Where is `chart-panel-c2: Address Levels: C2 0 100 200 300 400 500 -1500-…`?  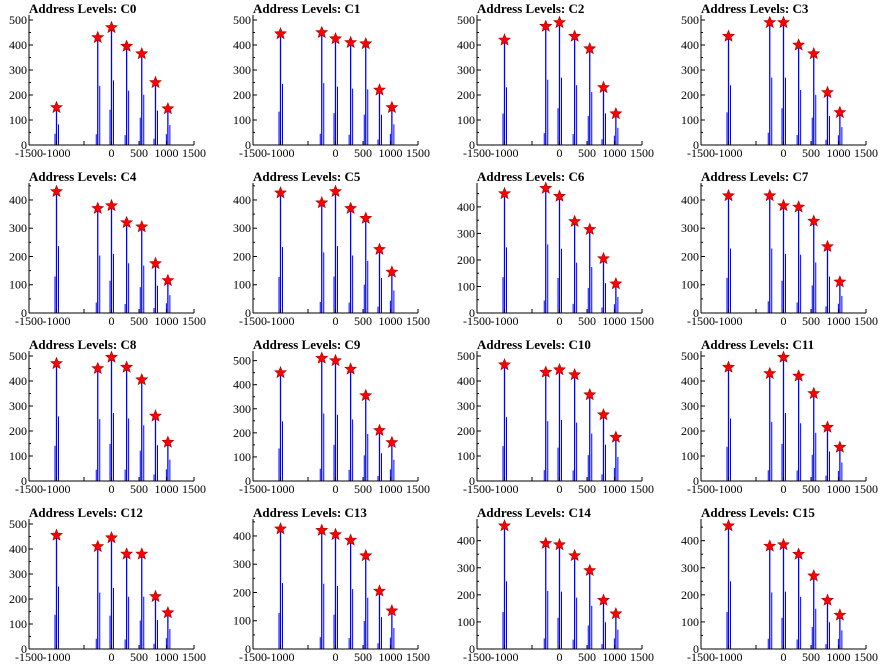 chart-panel-c2: Address Levels: C2 0 100 200 300 400 500 -1500-… is located at coordinates (555, 80).